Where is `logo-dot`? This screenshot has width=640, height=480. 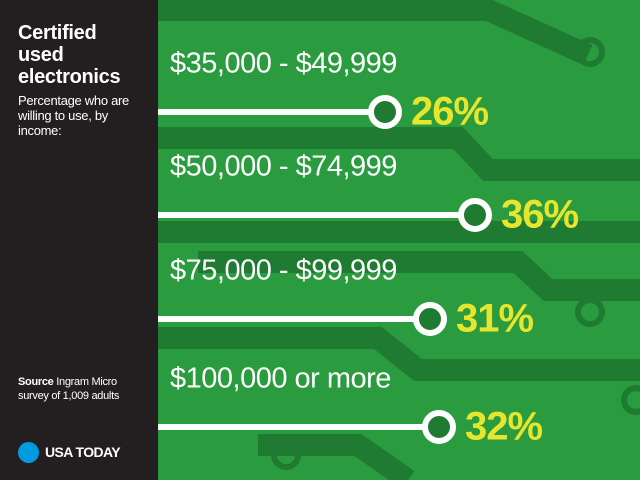 logo-dot is located at coordinates (28, 452).